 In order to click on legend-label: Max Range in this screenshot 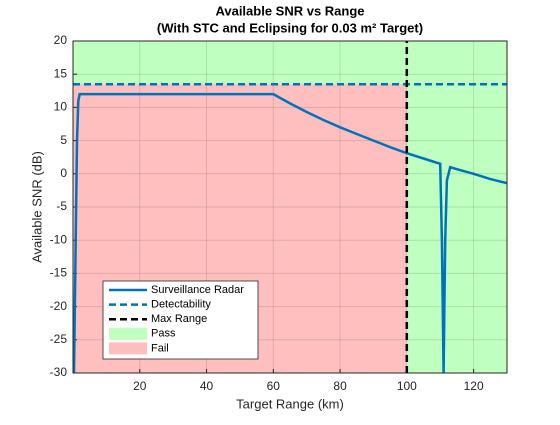, I will do `click(179, 319)`.